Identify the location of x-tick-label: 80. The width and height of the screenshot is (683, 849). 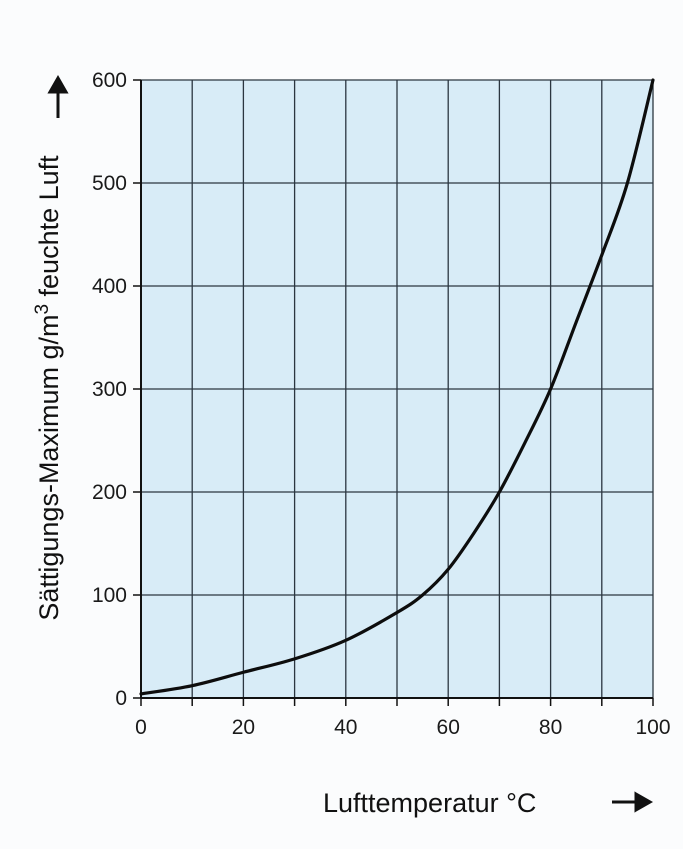
(550, 727).